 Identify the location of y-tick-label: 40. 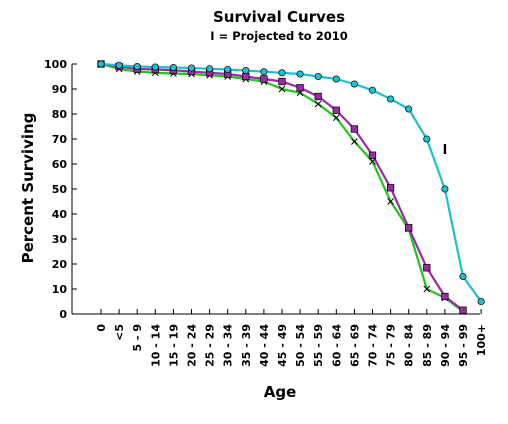
(60, 214).